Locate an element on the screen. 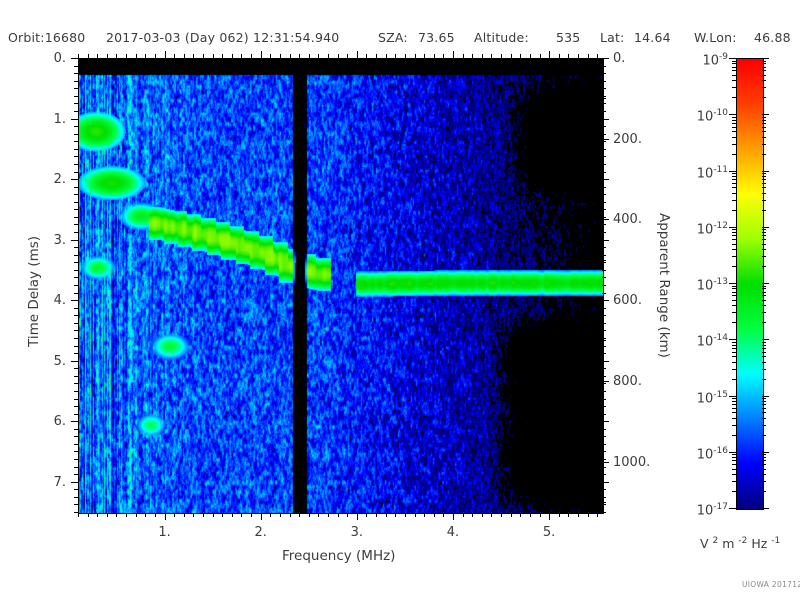 Image resolution: width=800 pixels, height=600 pixels. y2-axis-tick-label: 600. is located at coordinates (627, 300).